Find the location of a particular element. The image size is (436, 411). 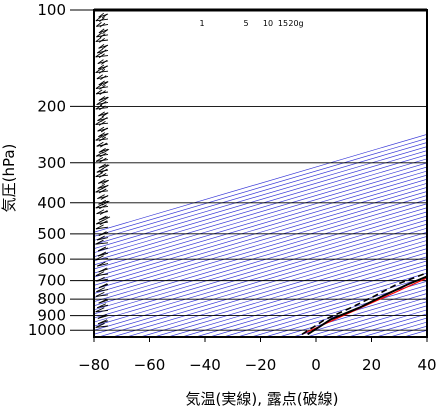

x-tick-label: −80 is located at coordinates (94, 365).